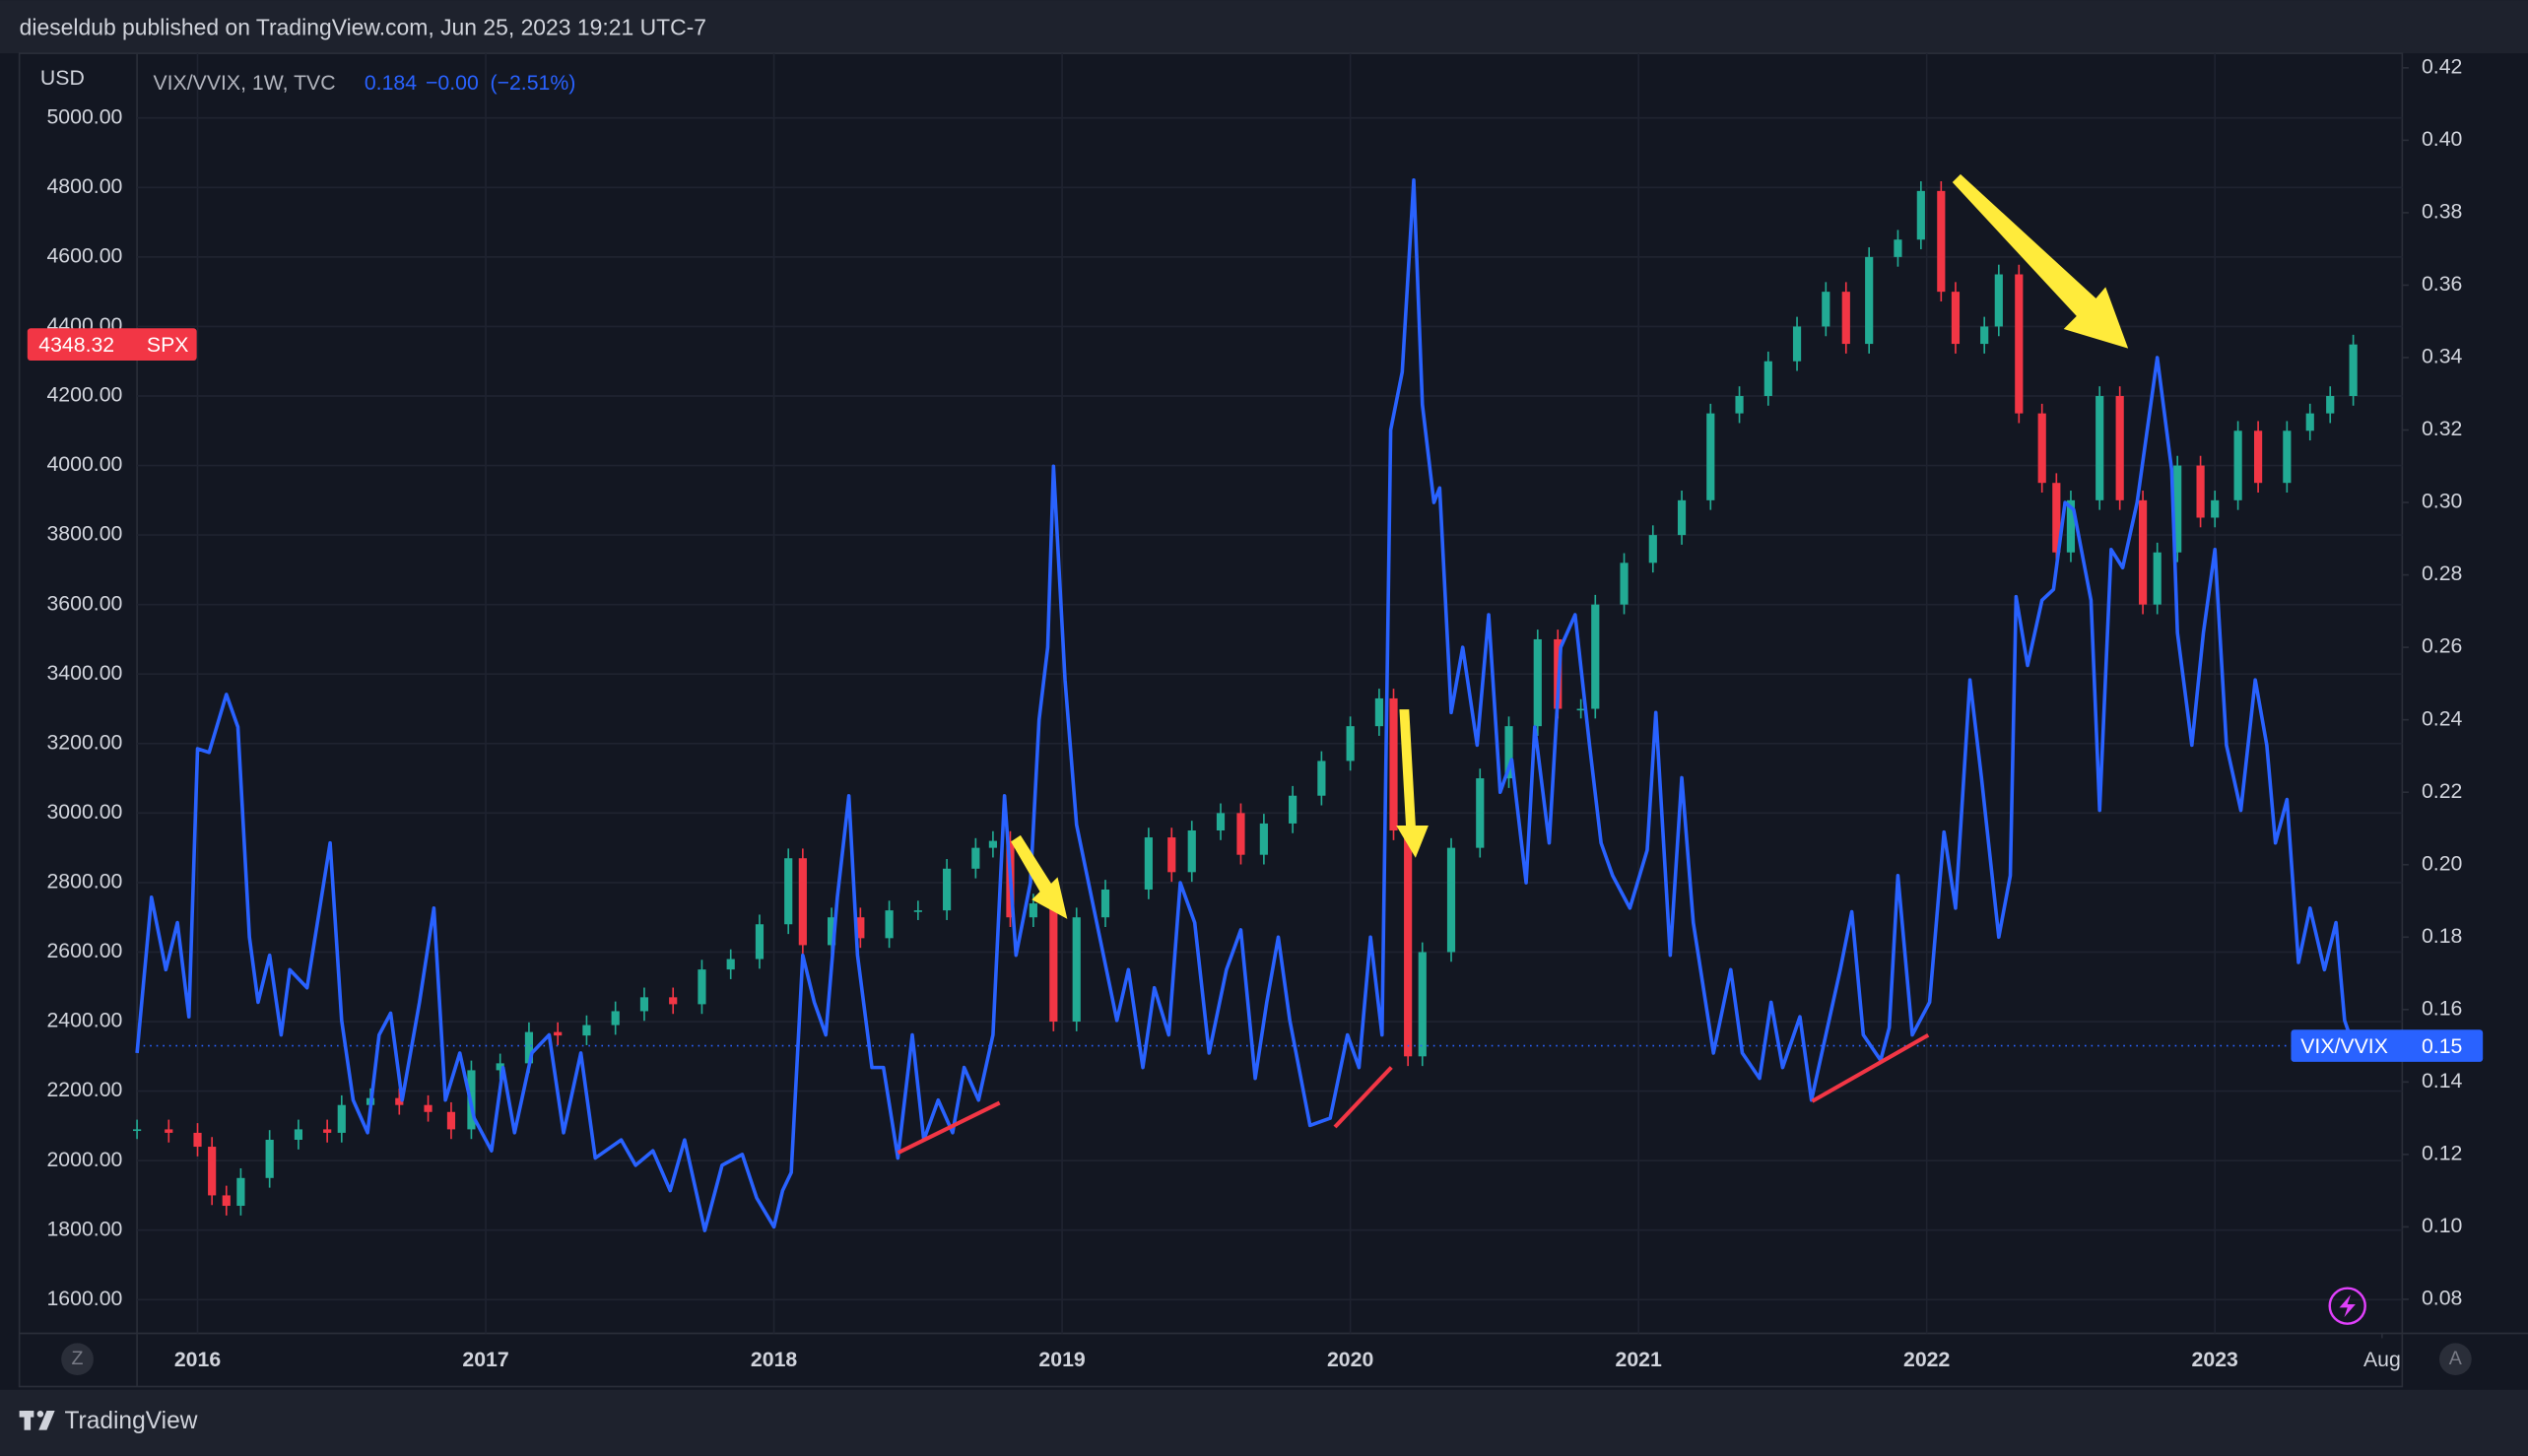  I want to click on y-tick-label: 4600.00, so click(84, 255).